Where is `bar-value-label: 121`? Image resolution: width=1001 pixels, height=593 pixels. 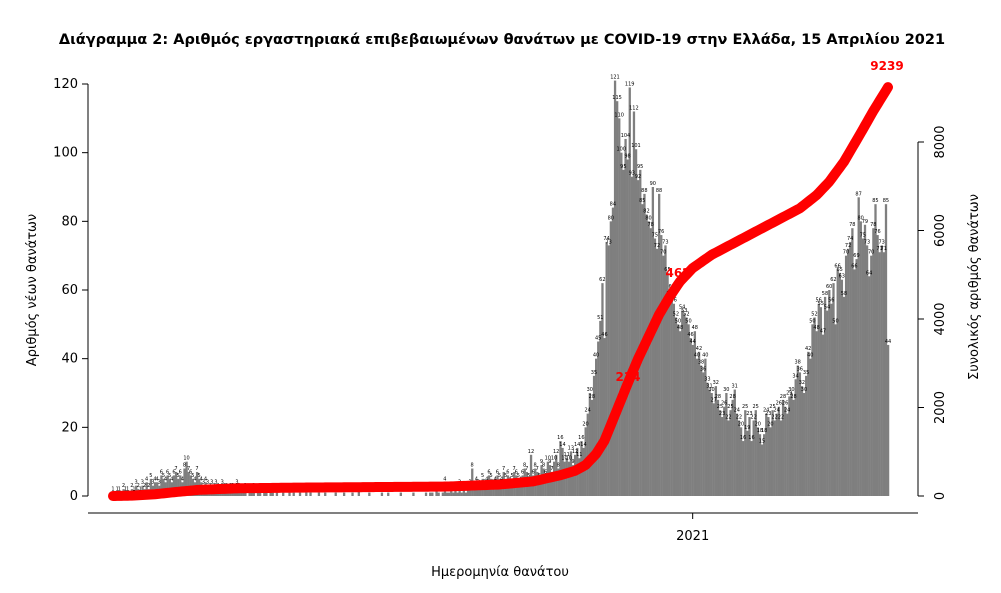
bar-value-label: 121 is located at coordinates (615, 78).